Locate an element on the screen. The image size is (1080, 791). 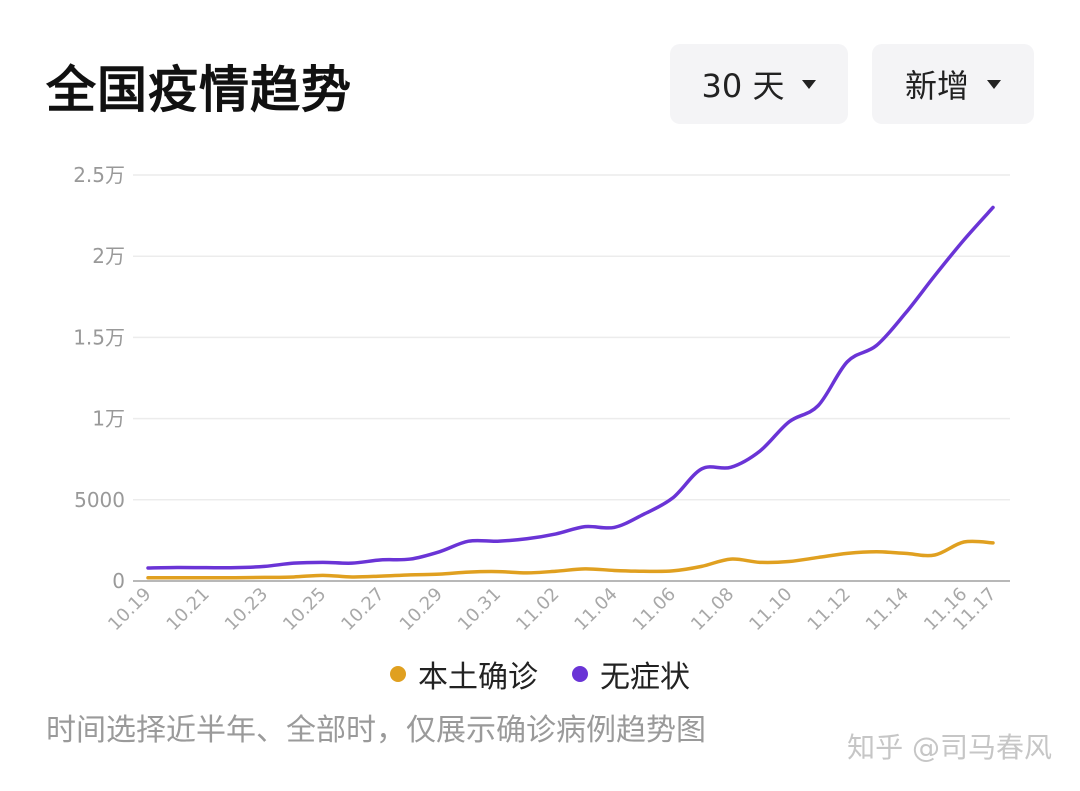
y-tick-label: 2.5万 is located at coordinates (99, 175).